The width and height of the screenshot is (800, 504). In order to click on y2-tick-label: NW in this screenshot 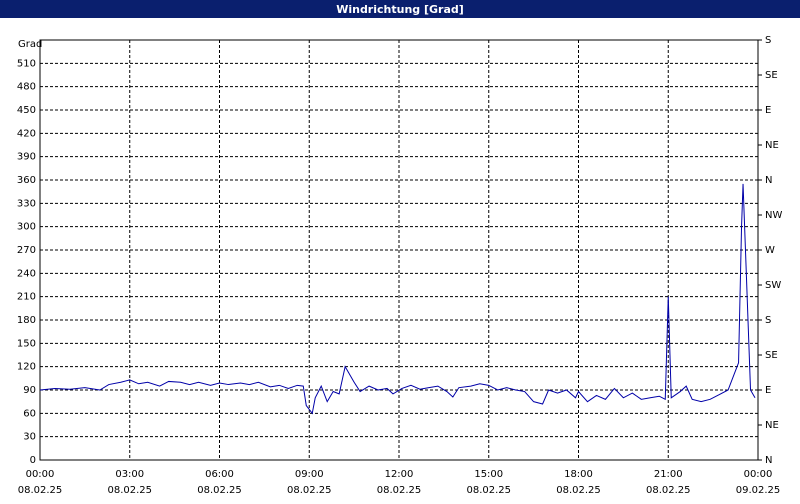, I will do `click(773, 215)`.